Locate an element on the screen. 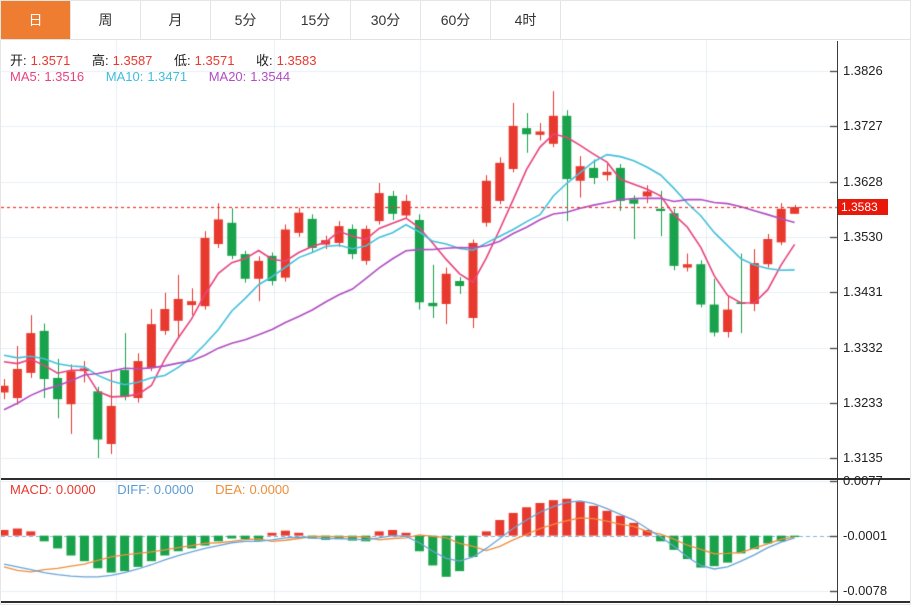  diff-label: DIFF: is located at coordinates (133, 489).